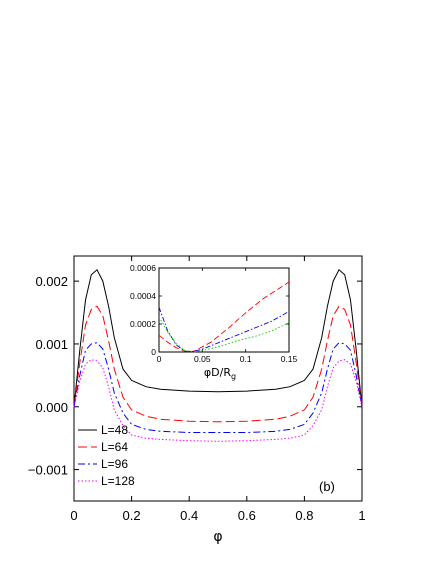 This screenshot has width=436, height=564. Describe the element at coordinates (361, 515) in the screenshot. I see `x-tick-label: 1` at that location.